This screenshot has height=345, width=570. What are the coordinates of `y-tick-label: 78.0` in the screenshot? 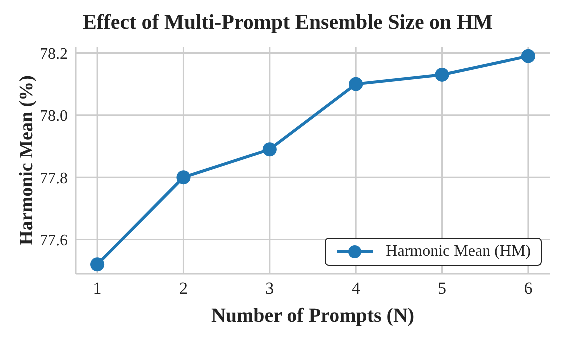 It's located at (54, 117).